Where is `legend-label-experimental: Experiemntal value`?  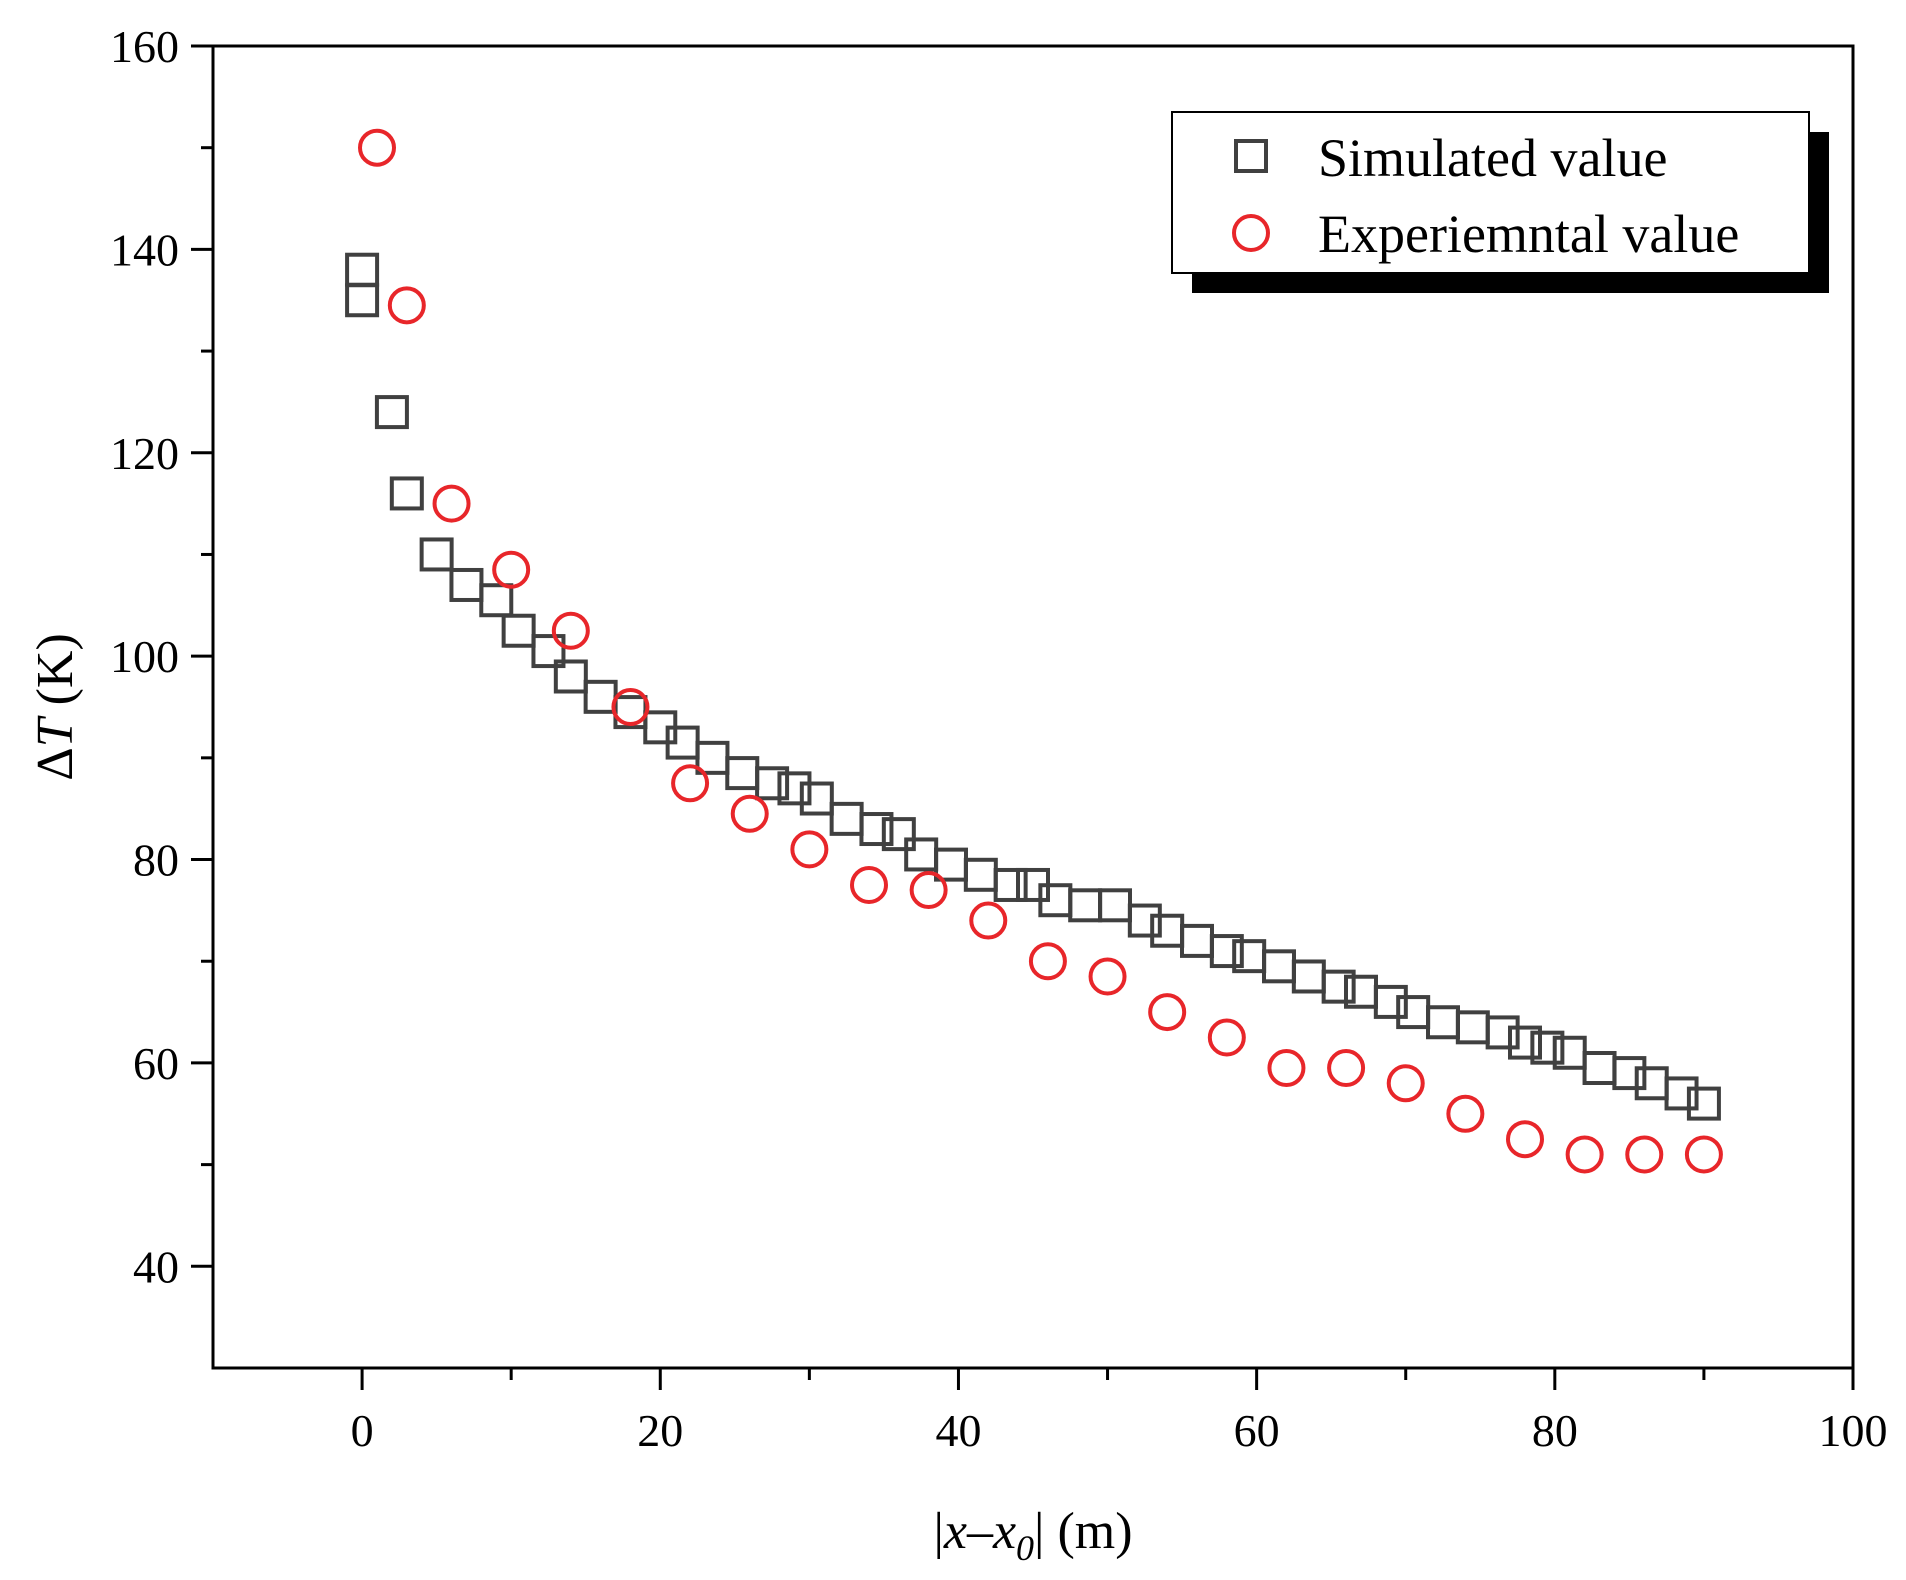 legend-label-experimental: Experiemntal value is located at coordinates (1528, 234).